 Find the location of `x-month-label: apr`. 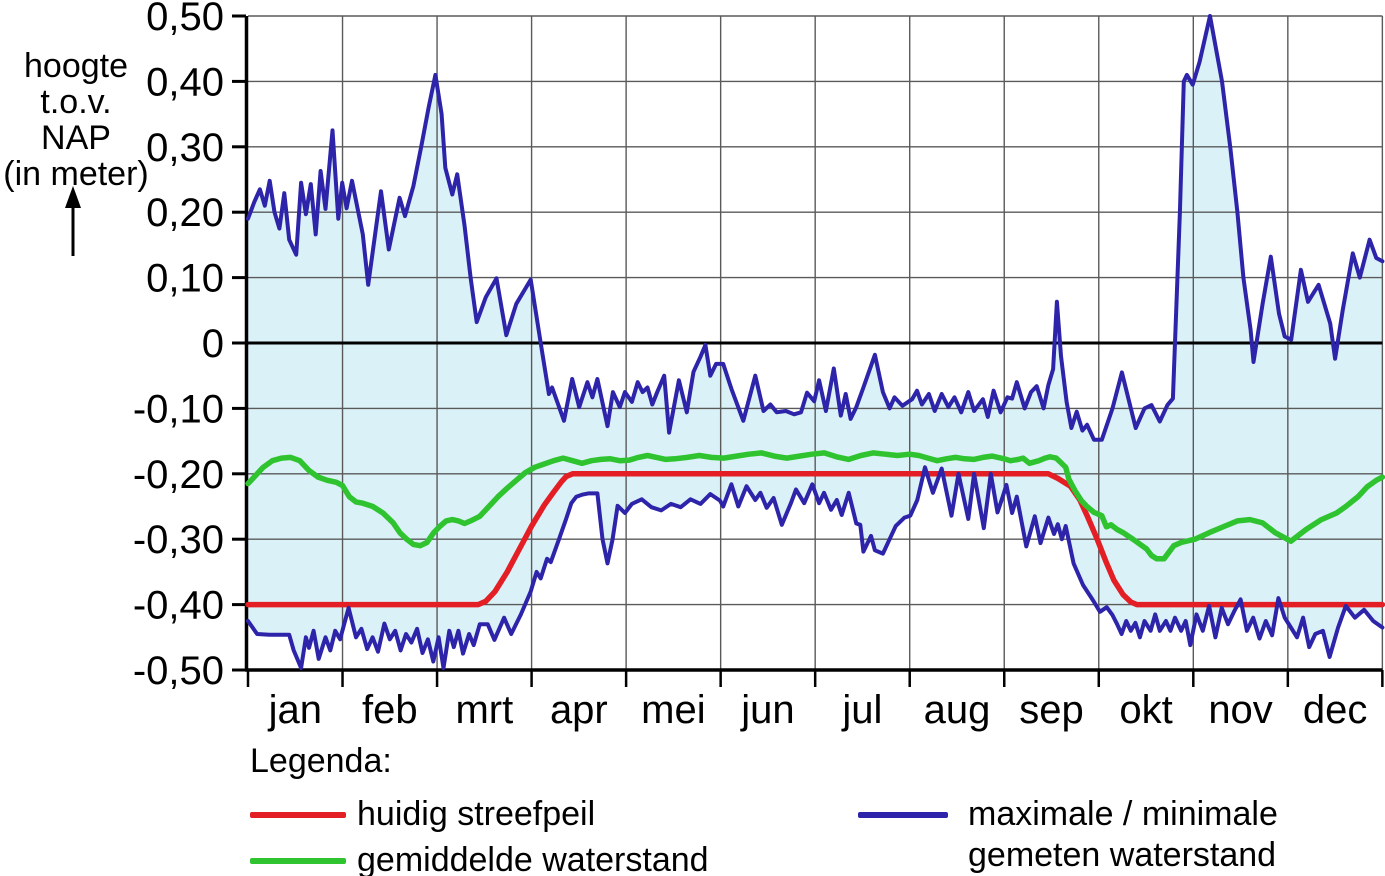

x-month-label: apr is located at coordinates (579, 710).